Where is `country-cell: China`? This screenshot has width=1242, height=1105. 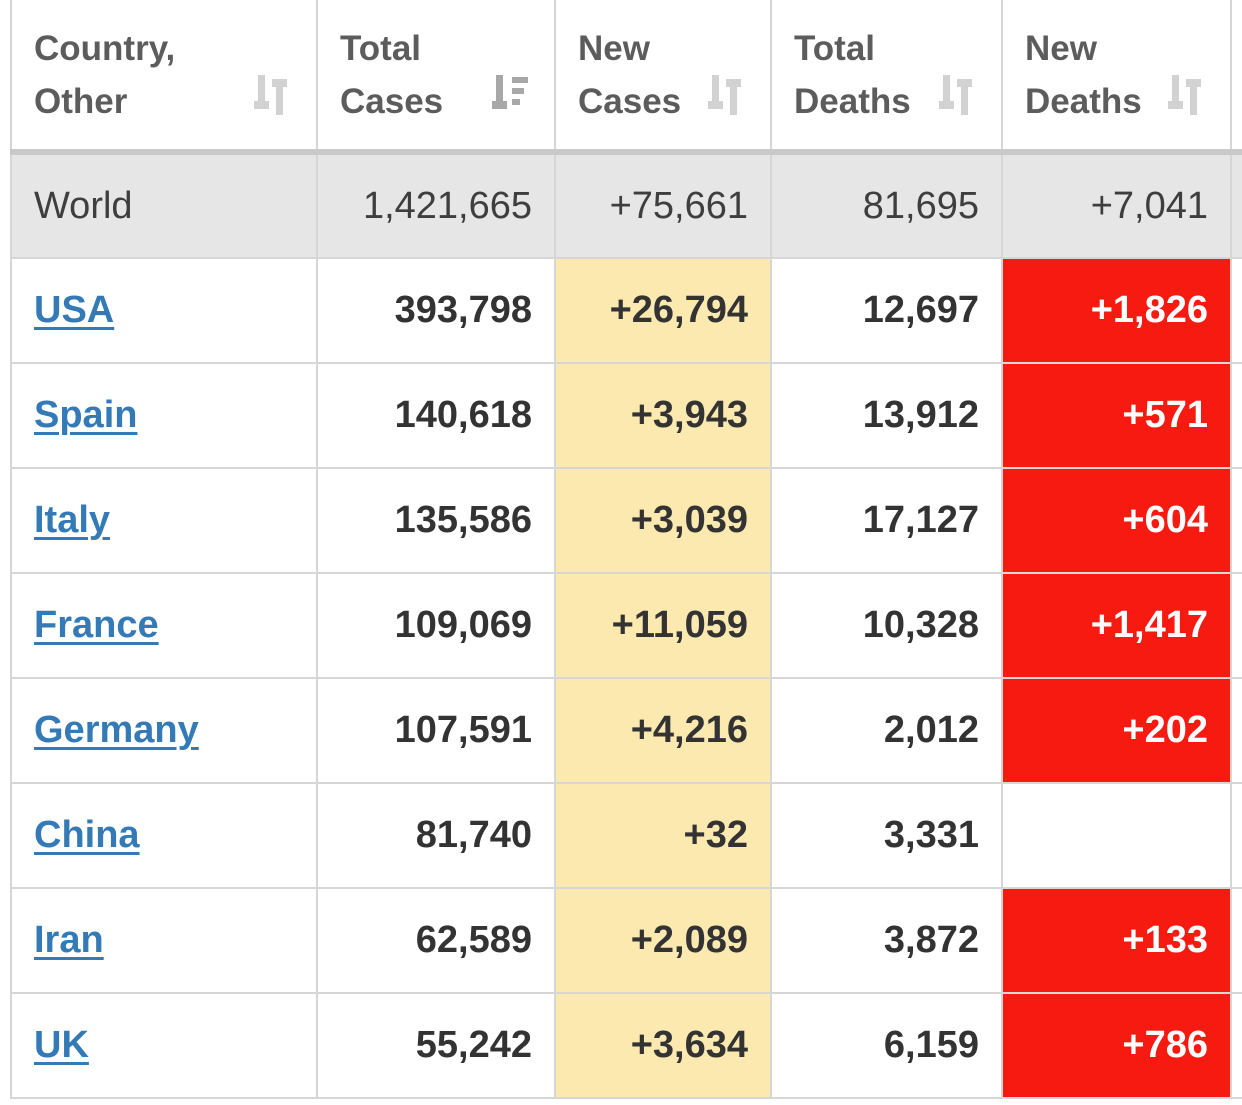
country-cell: China is located at coordinates (164, 835).